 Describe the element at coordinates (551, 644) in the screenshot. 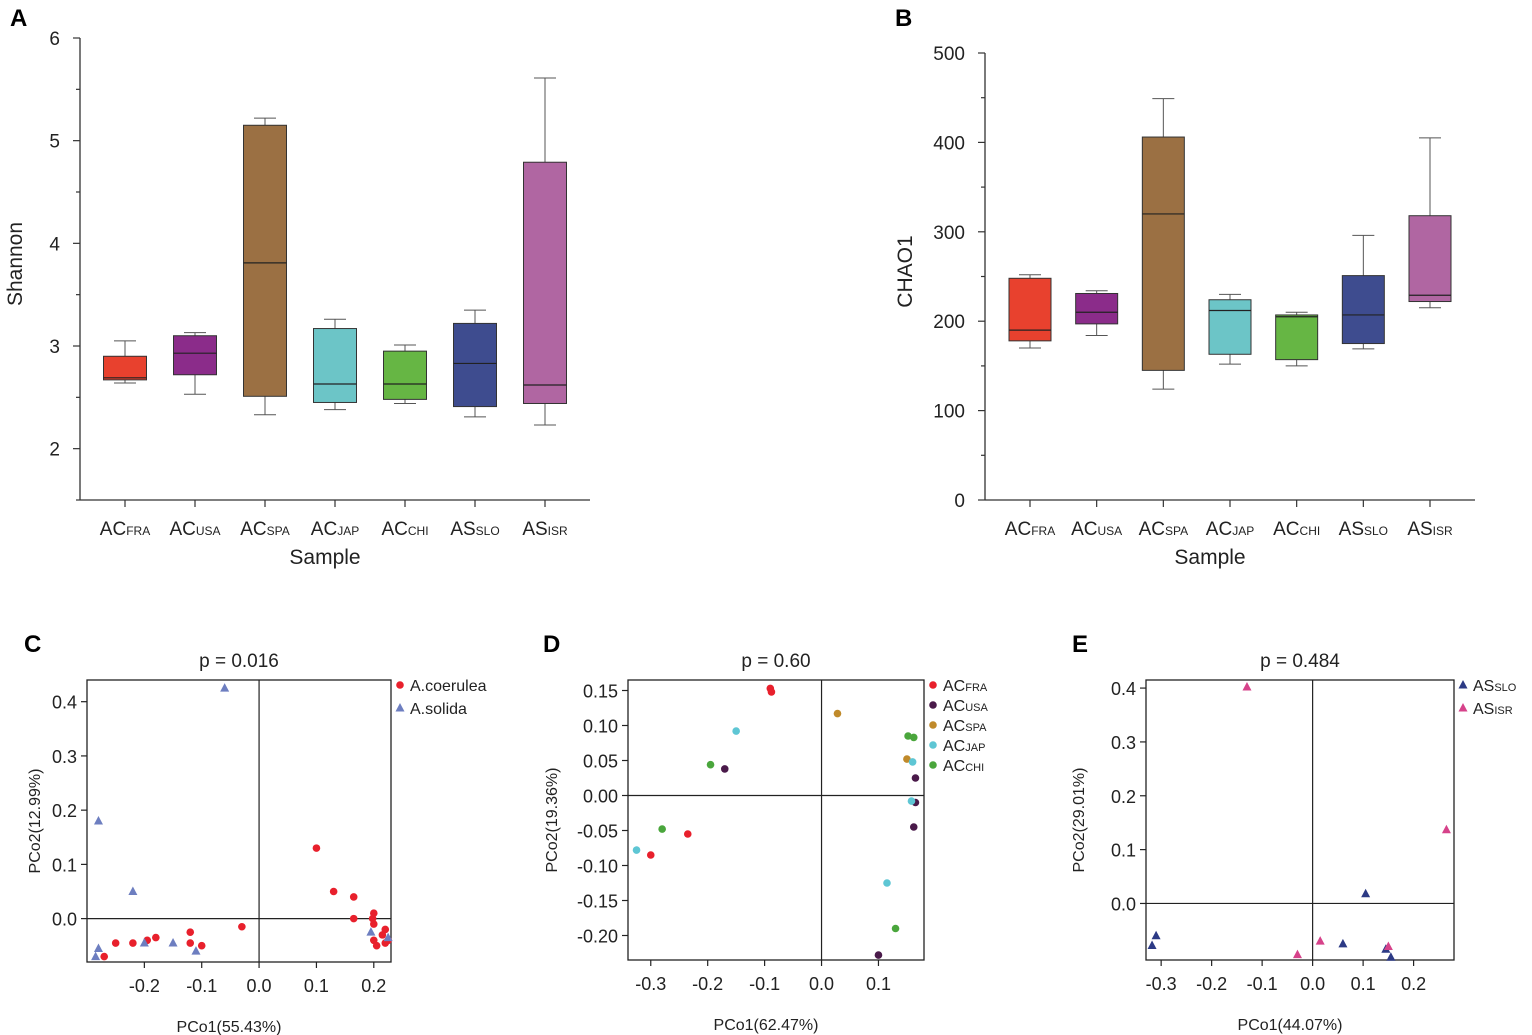

I see `panel-letter-d: D` at that location.